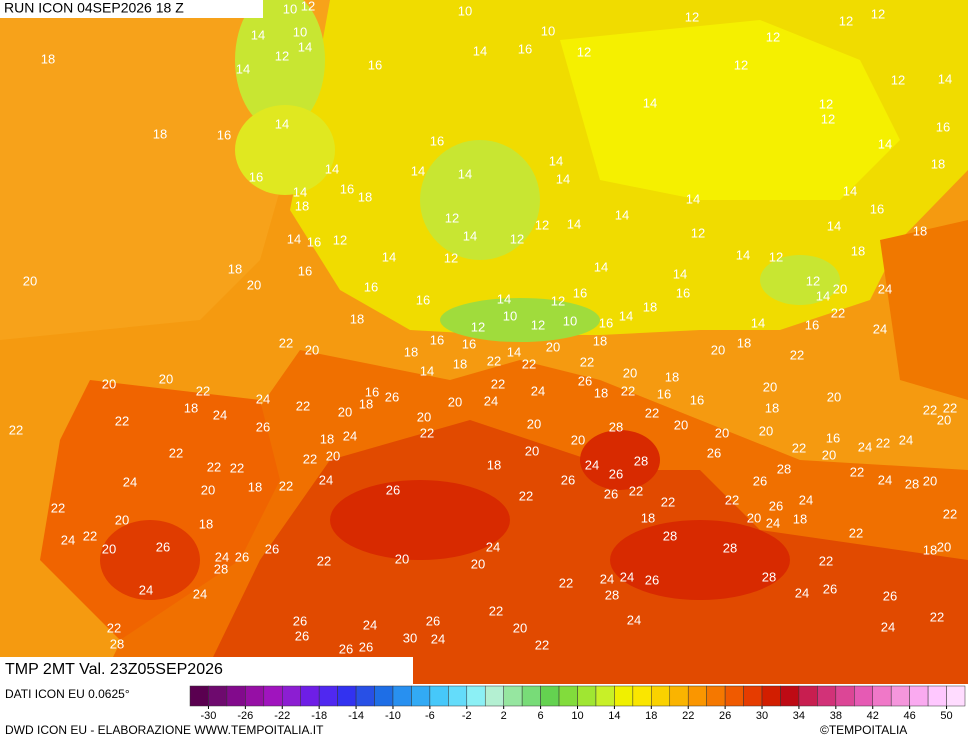 The width and height of the screenshot is (968, 745). What do you see at coordinates (836, 716) in the screenshot?
I see `colorbar-tick-label: 38` at bounding box center [836, 716].